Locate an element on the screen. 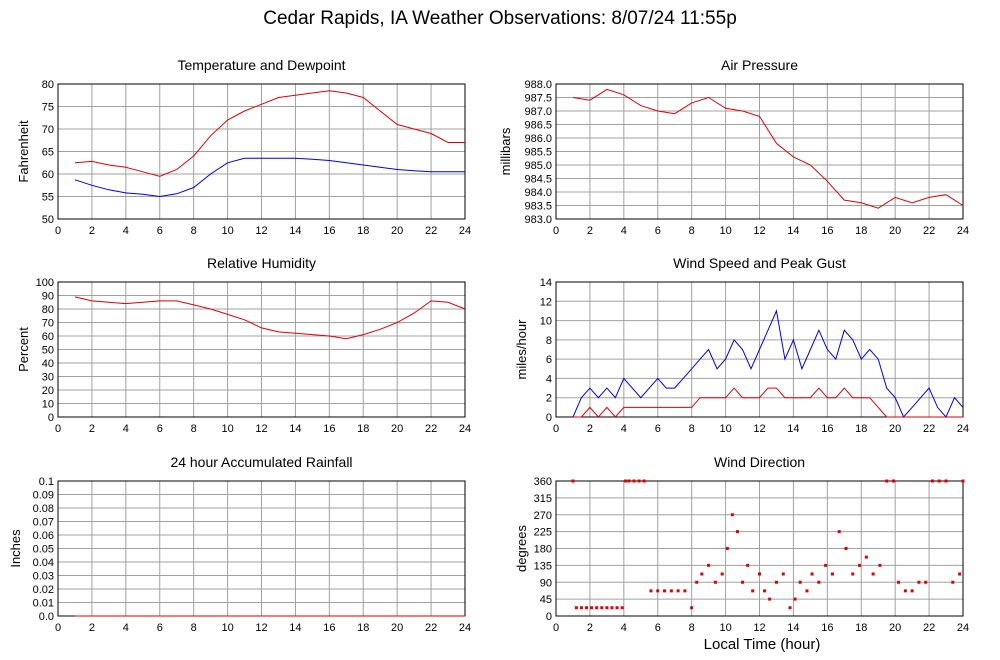  temp-frame is located at coordinates (261, 151).